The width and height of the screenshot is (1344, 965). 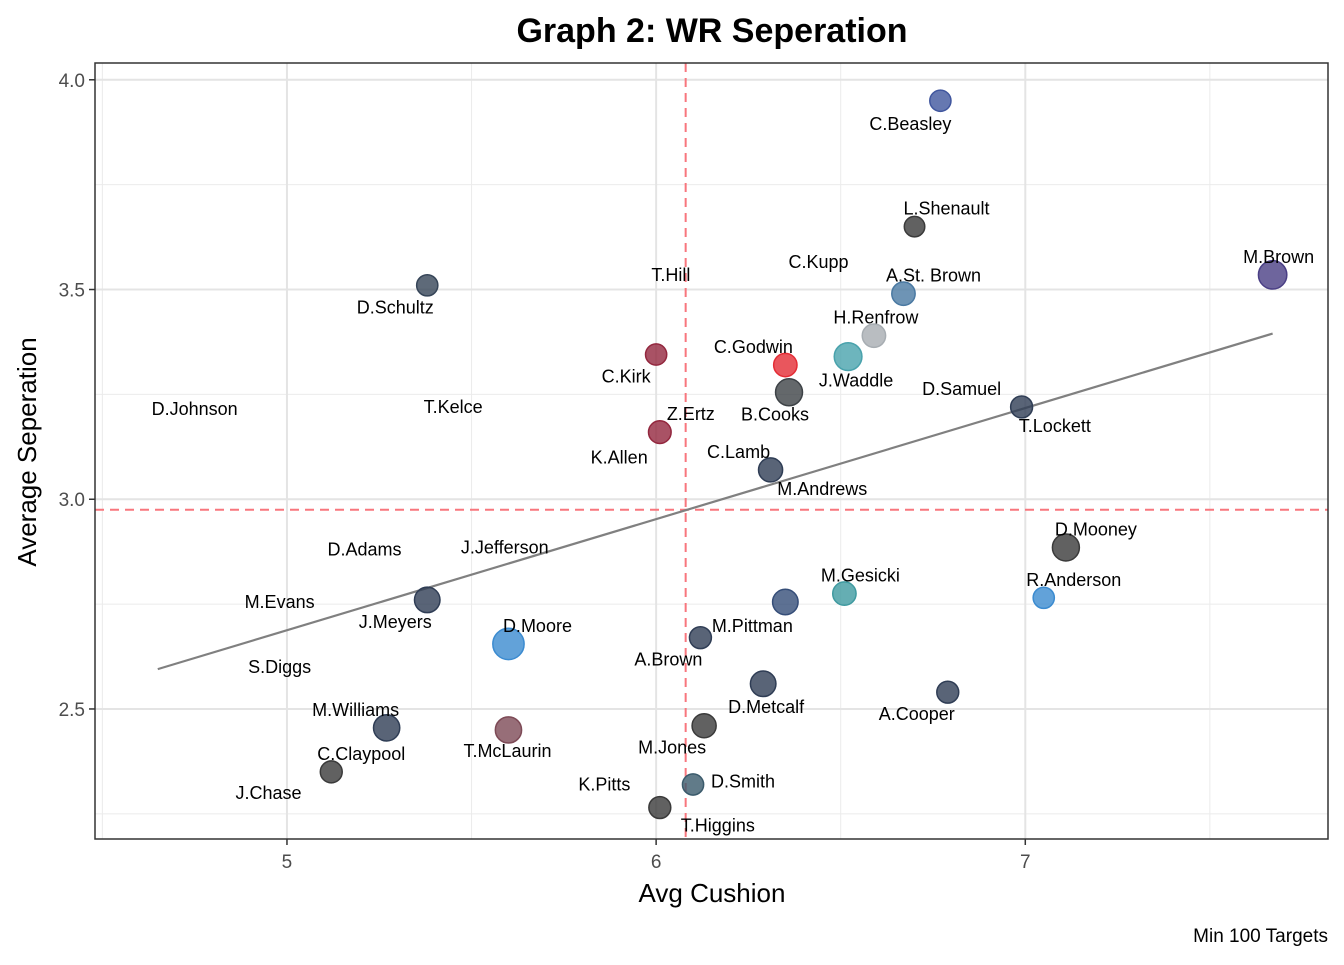 I want to click on y-tick-label: 2.5, so click(x=72, y=710).